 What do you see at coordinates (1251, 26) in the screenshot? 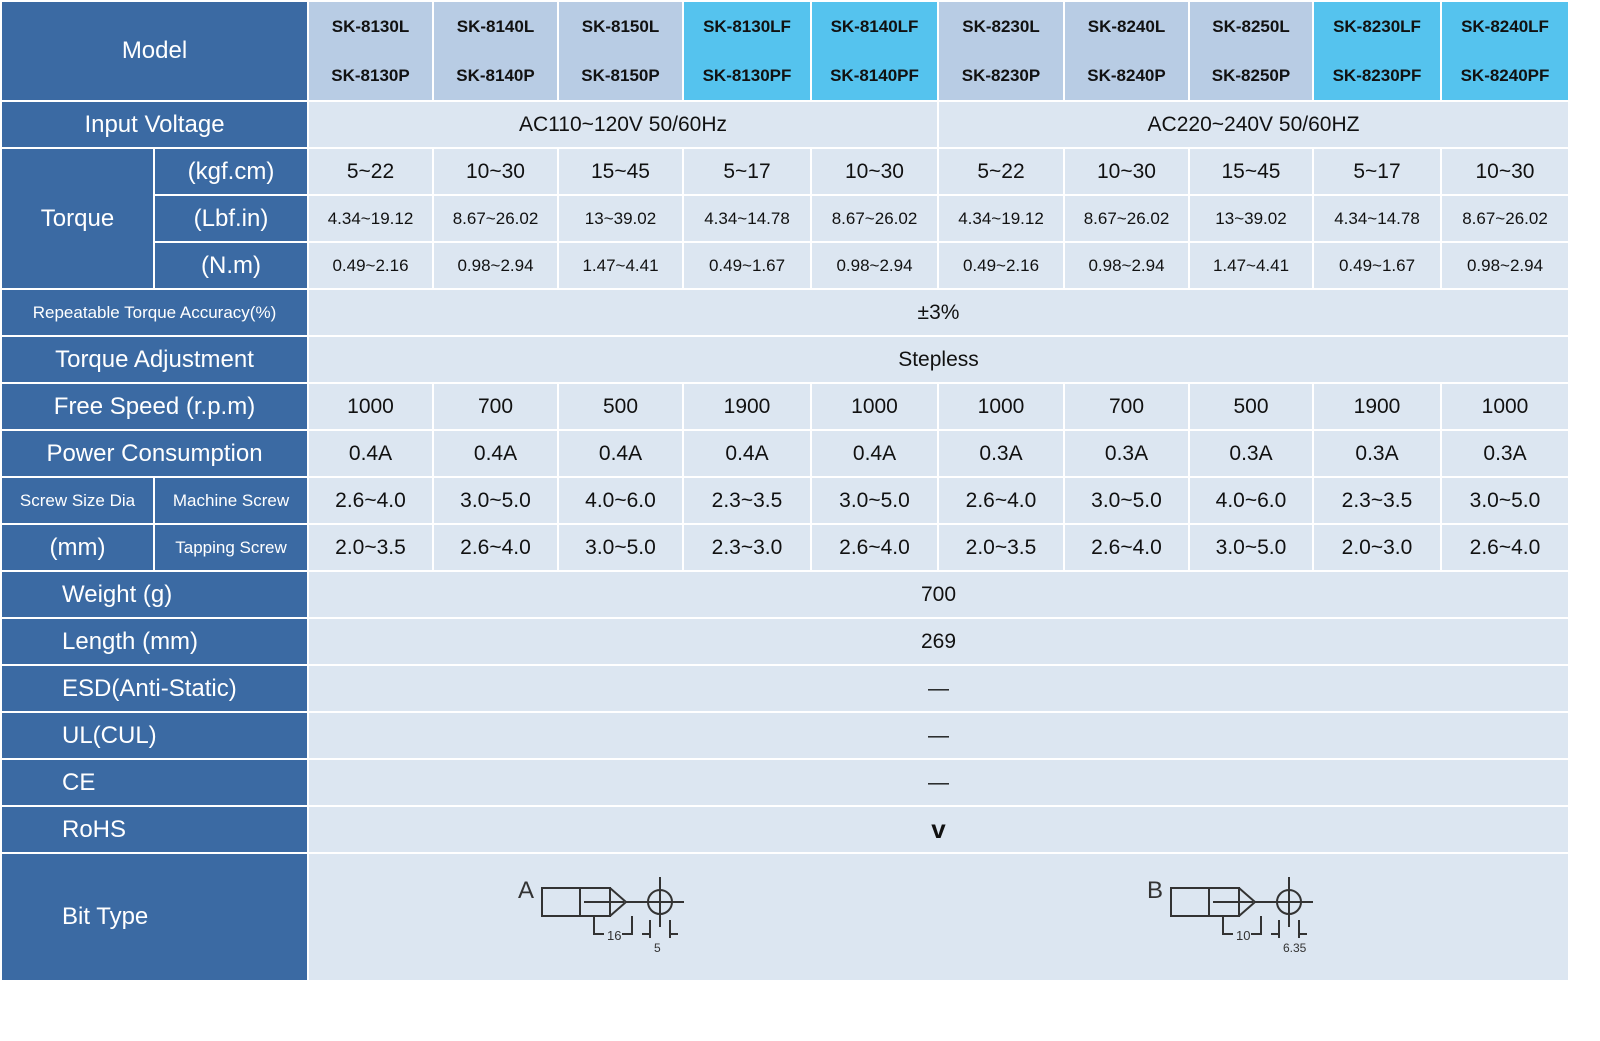
I see `model-top: SK-8250L` at bounding box center [1251, 26].